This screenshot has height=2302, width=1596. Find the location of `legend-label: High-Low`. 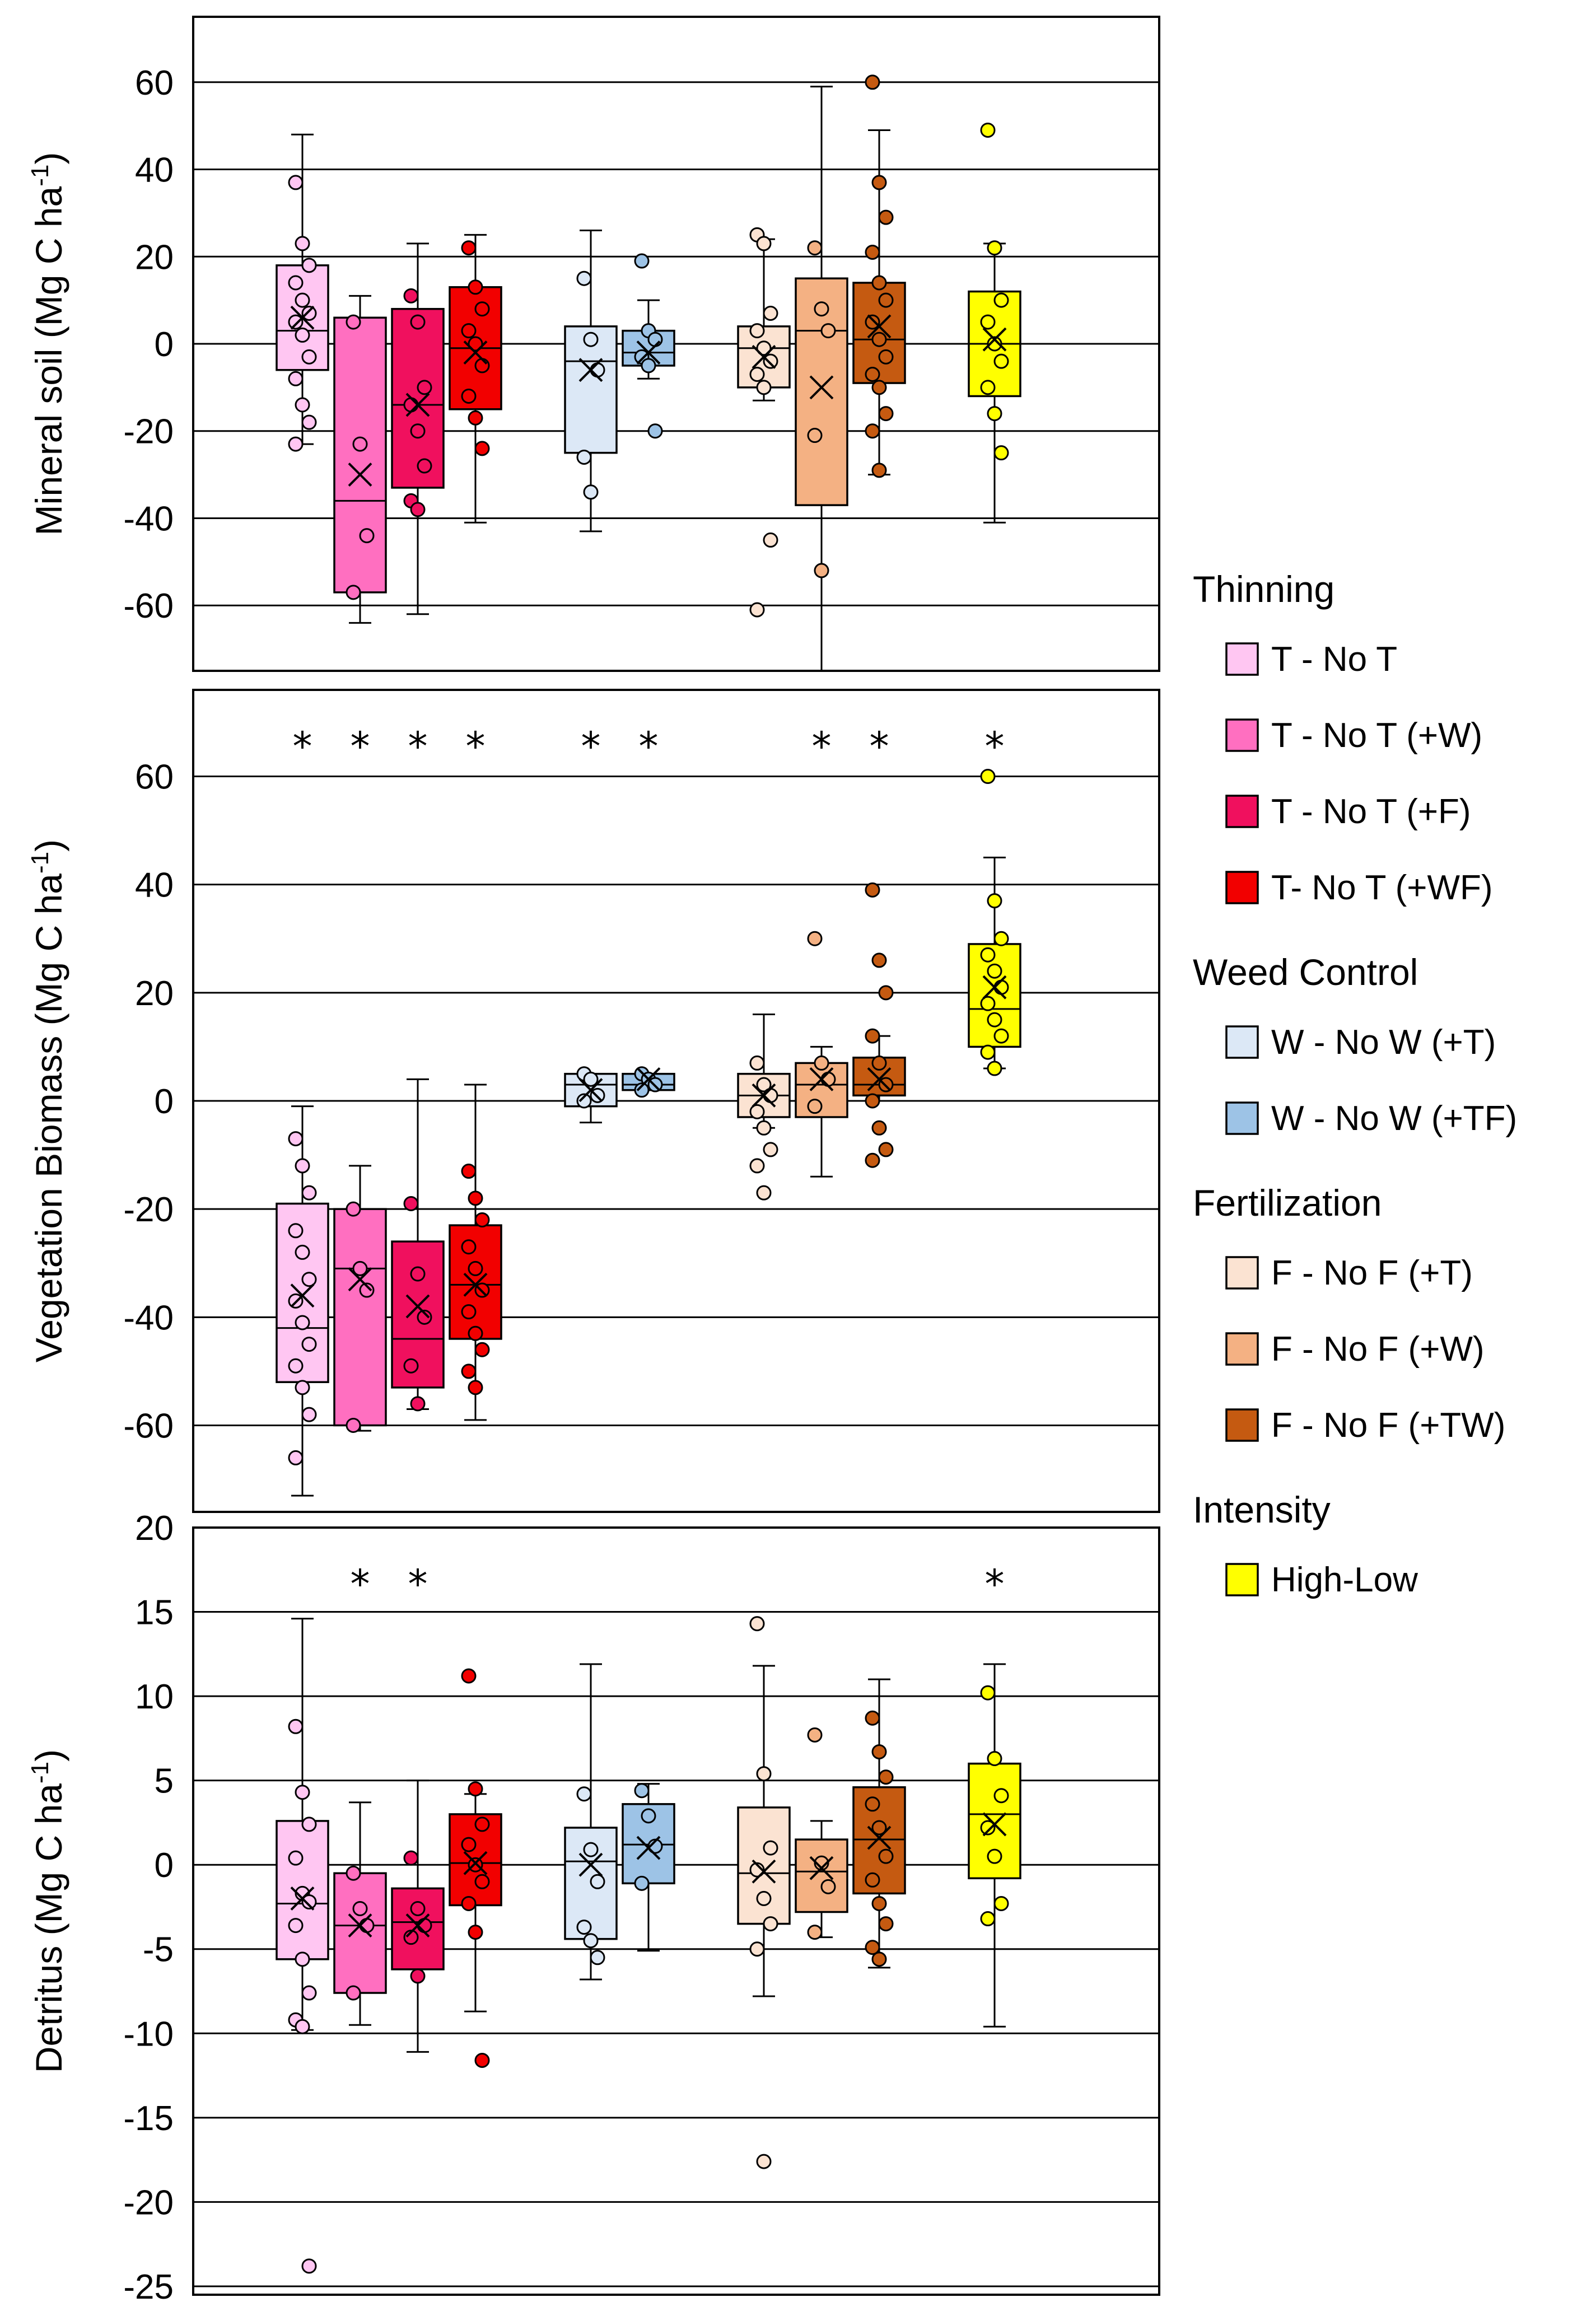

legend-label: High-Low is located at coordinates (1345, 1580).